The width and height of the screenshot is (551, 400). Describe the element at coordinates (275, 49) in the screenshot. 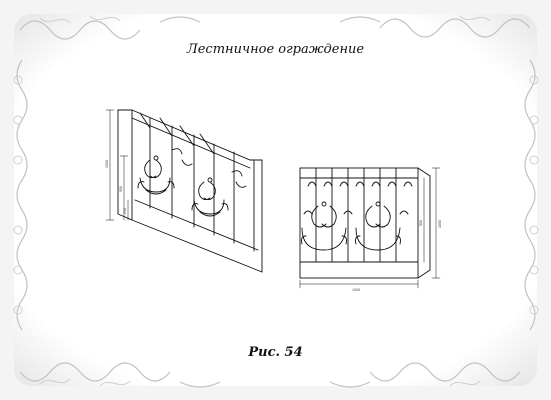

I see `page-title: Лестничное ограждение` at that location.